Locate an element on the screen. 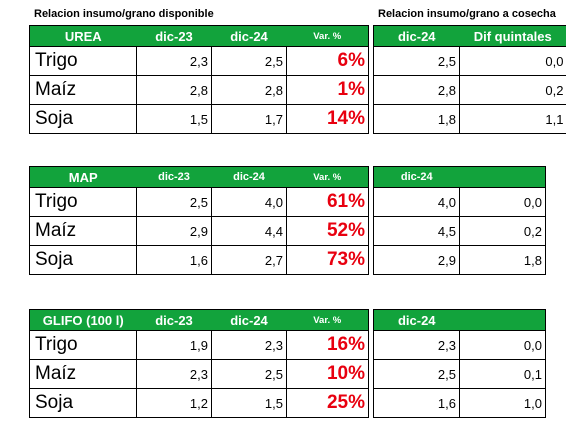  table-row: 2,9 1,8 is located at coordinates (459, 260).